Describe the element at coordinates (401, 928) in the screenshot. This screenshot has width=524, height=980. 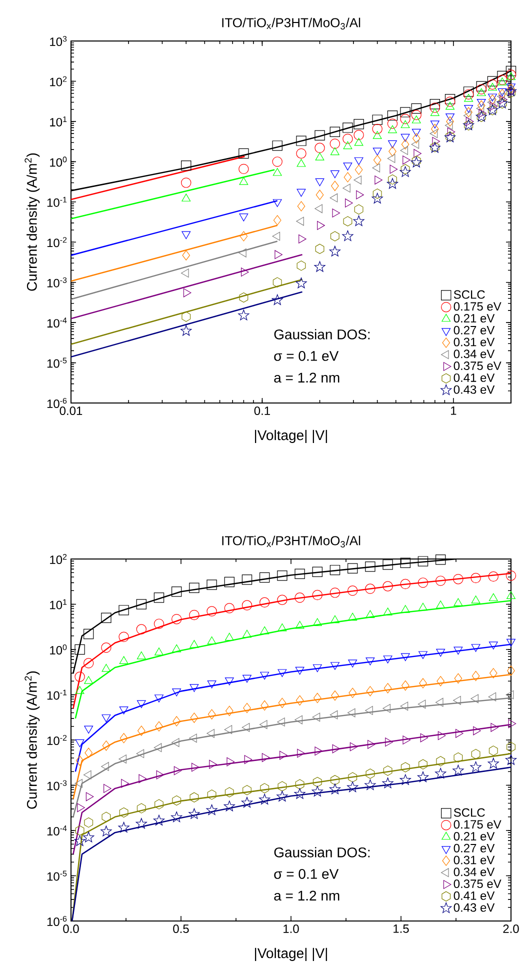
I see `x-tick-label: 1.5` at that location.